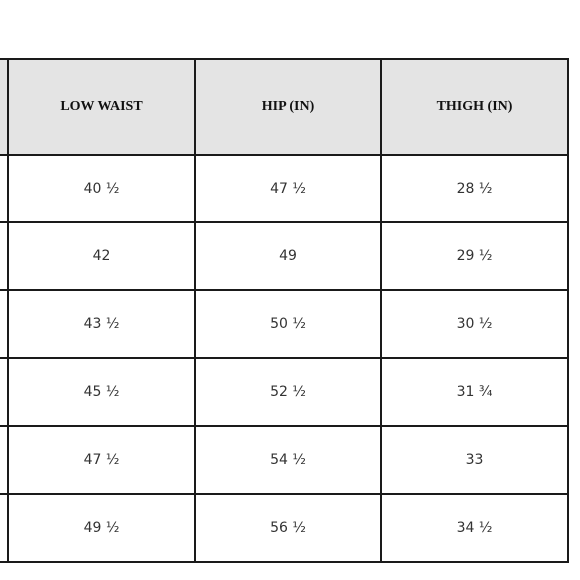 The image size is (580, 580). Describe the element at coordinates (288, 528) in the screenshot. I see `table-cell: 56 ½` at that location.